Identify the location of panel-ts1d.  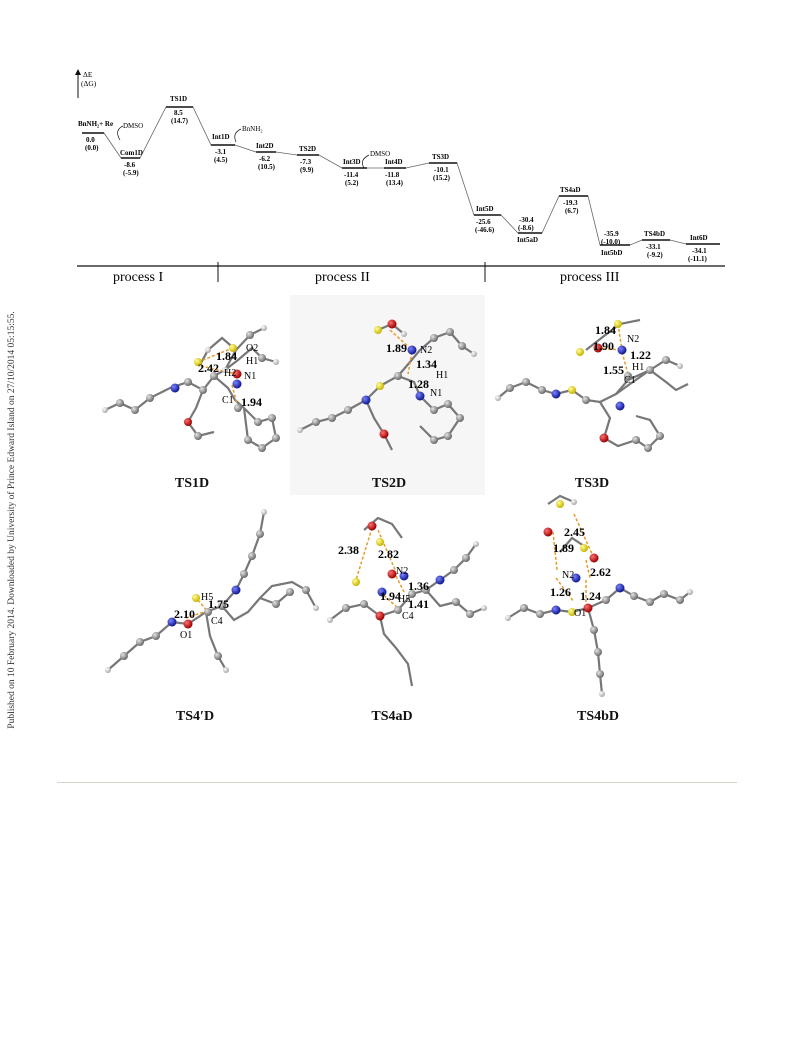
(187, 395).